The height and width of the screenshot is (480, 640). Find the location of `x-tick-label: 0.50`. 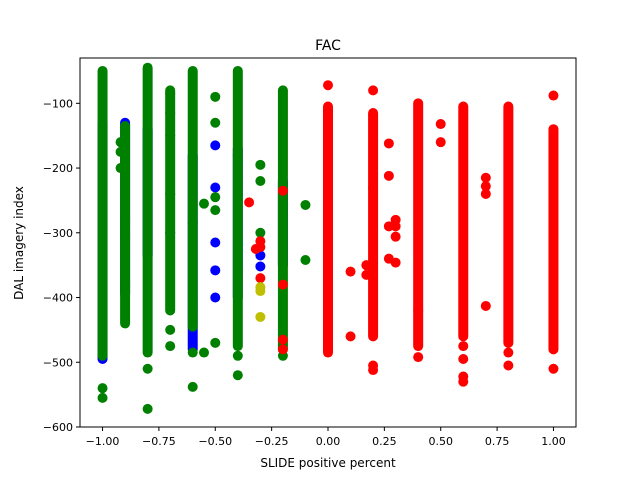

x-tick-label: 0.50 is located at coordinates (440, 441).